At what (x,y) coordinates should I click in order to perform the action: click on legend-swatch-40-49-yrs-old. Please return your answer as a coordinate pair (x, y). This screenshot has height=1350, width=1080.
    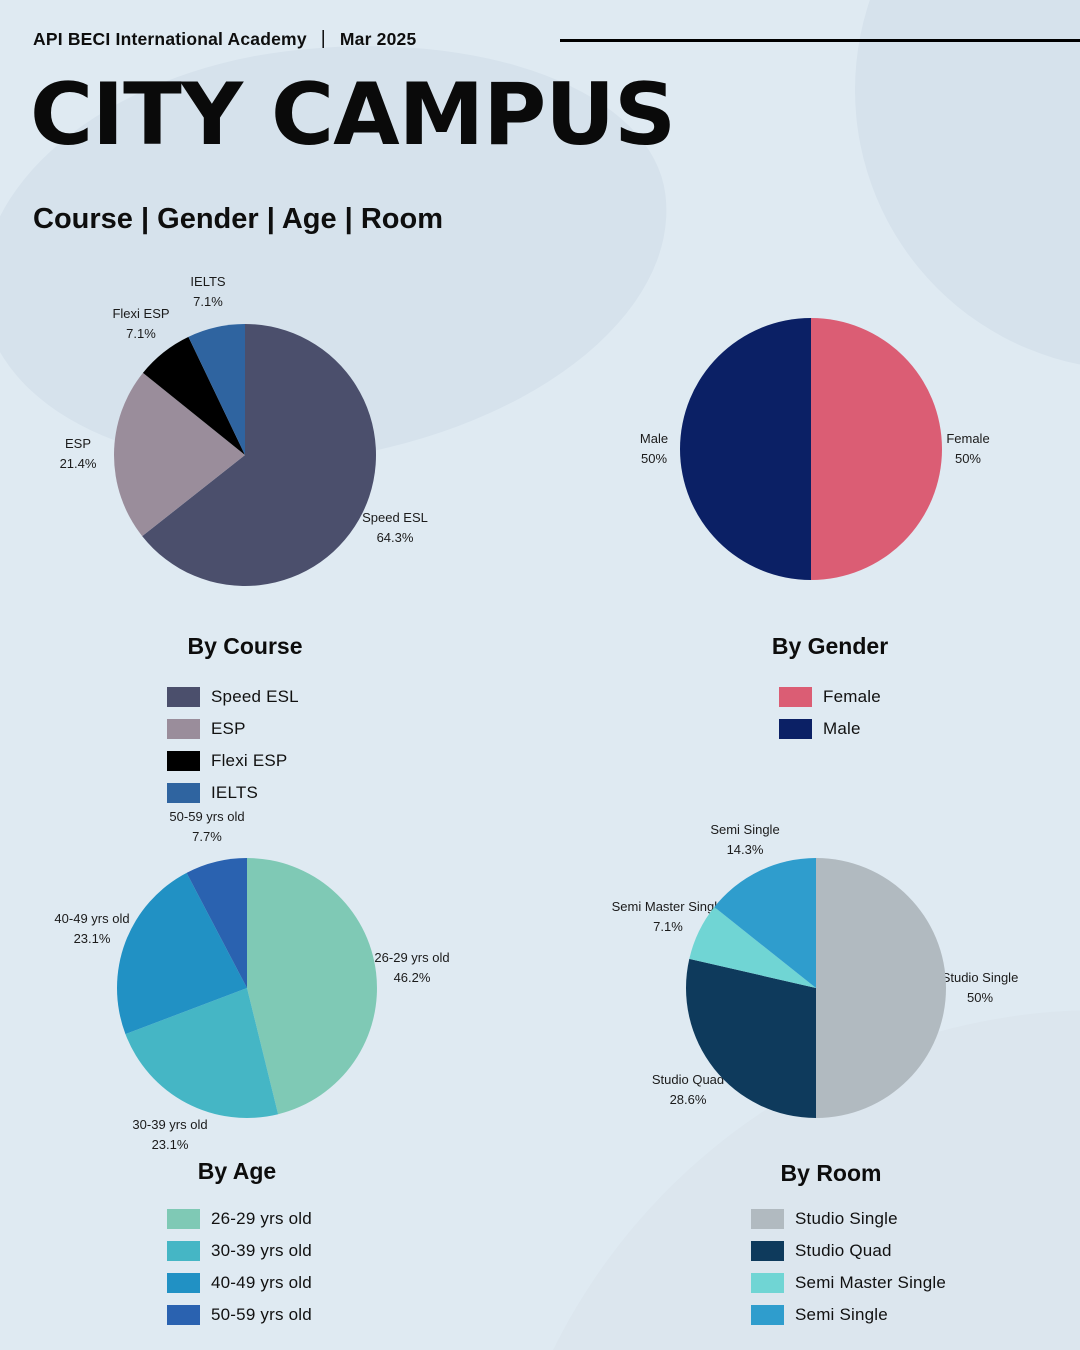
    Looking at the image, I should click on (183, 1283).